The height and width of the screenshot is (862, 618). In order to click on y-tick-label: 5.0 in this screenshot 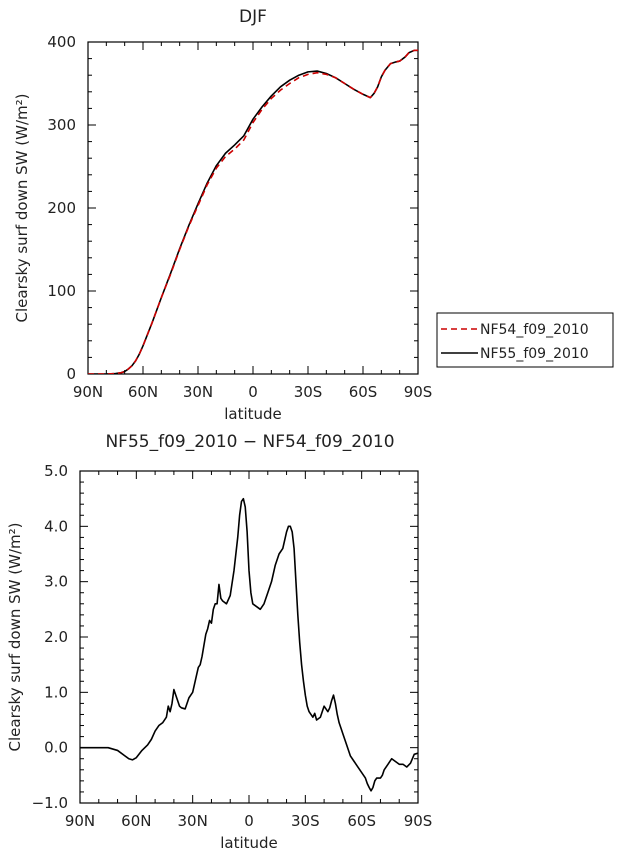, I will do `click(56, 471)`.